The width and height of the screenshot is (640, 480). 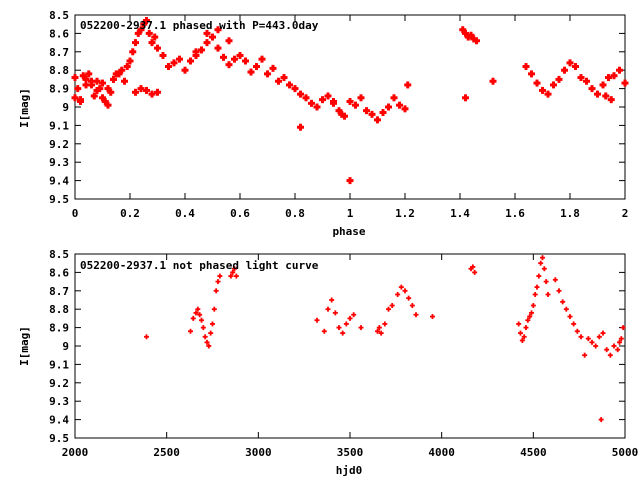 I want to click on x-tick-label: 0.4, so click(x=185, y=213).